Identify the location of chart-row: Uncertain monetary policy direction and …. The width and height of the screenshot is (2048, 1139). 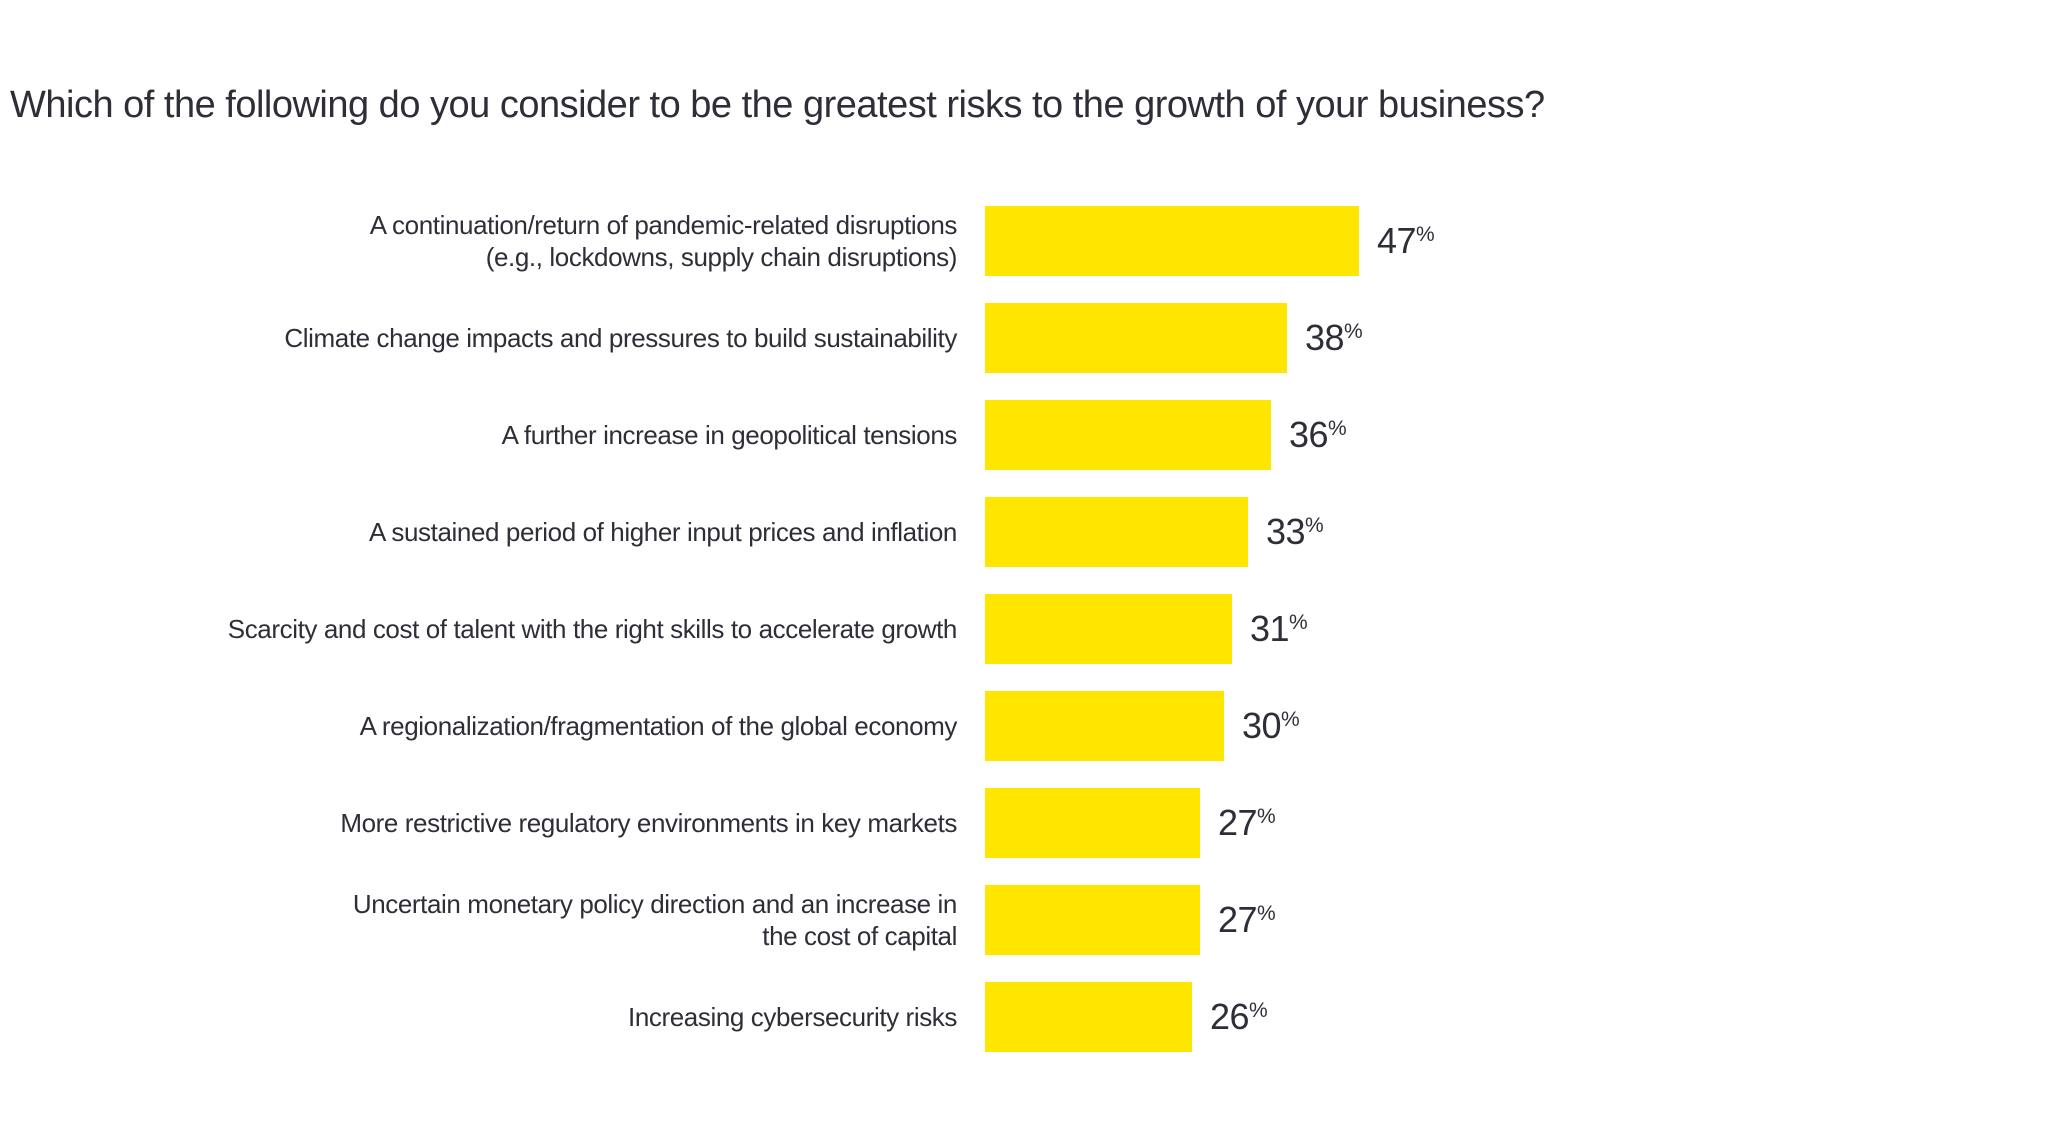
(1024, 919).